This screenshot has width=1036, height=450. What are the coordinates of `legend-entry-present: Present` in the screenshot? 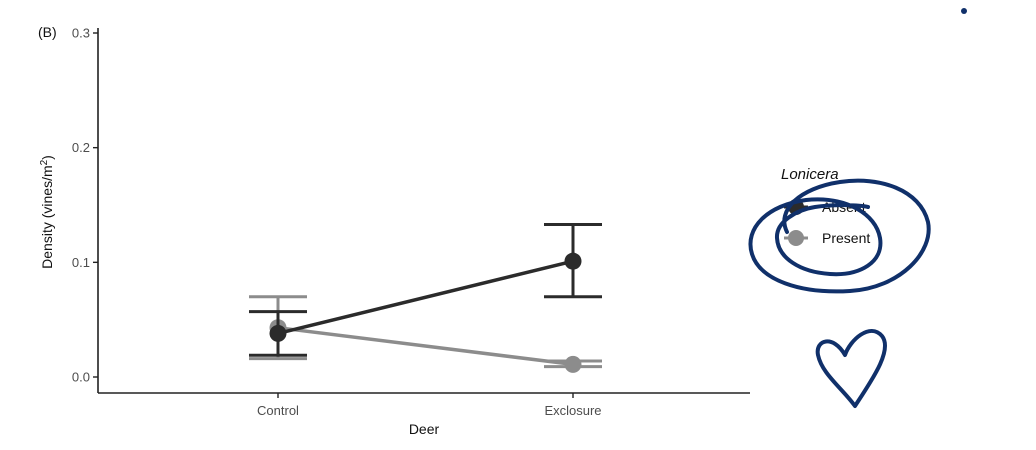 It's located at (827, 238).